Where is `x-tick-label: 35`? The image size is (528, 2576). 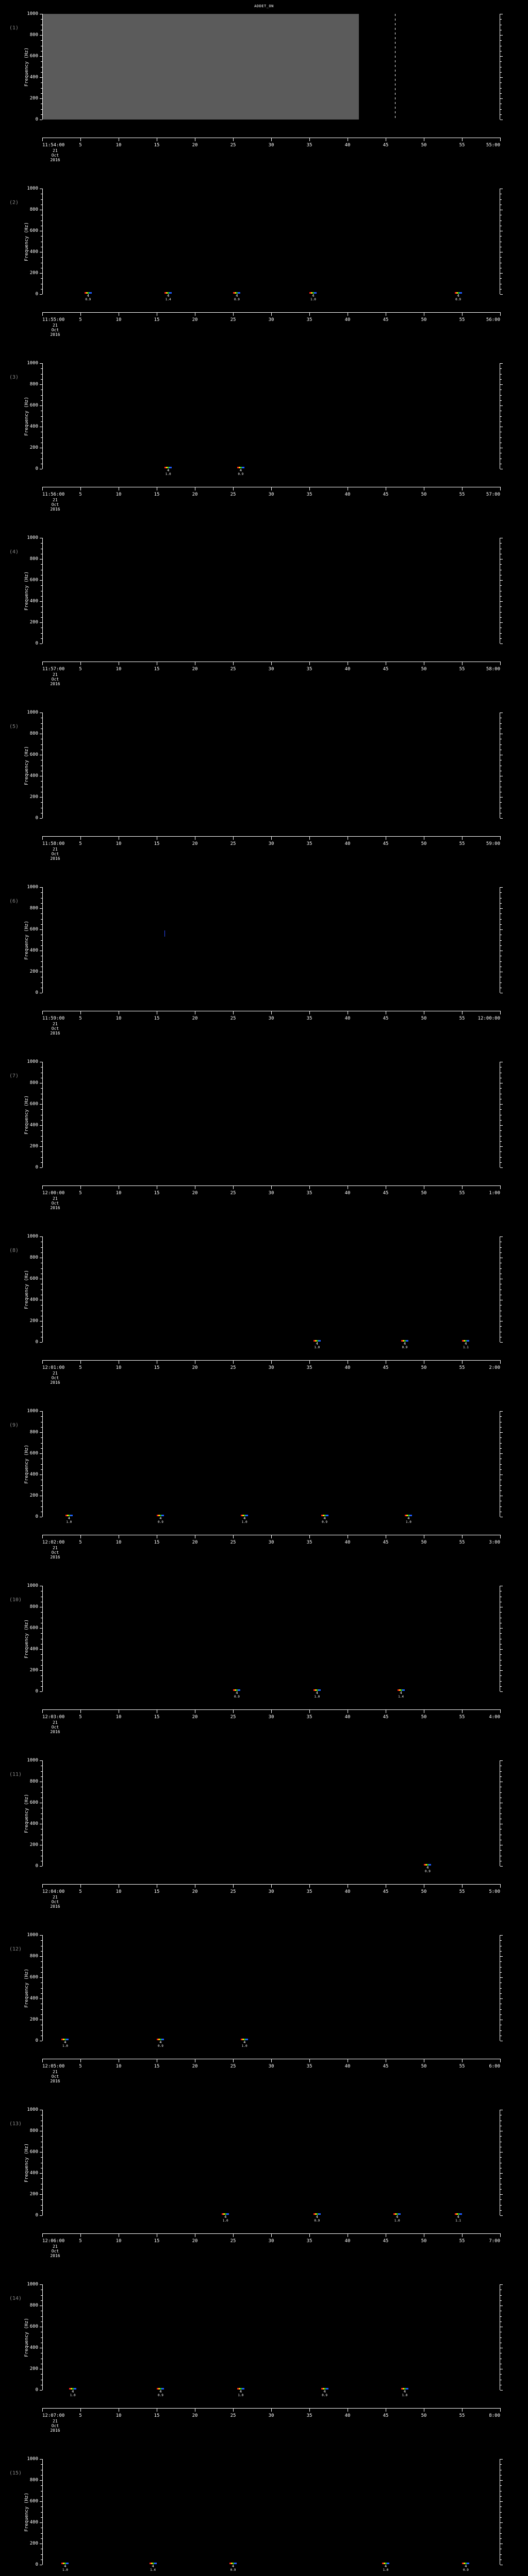 x-tick-label: 35 is located at coordinates (309, 1193).